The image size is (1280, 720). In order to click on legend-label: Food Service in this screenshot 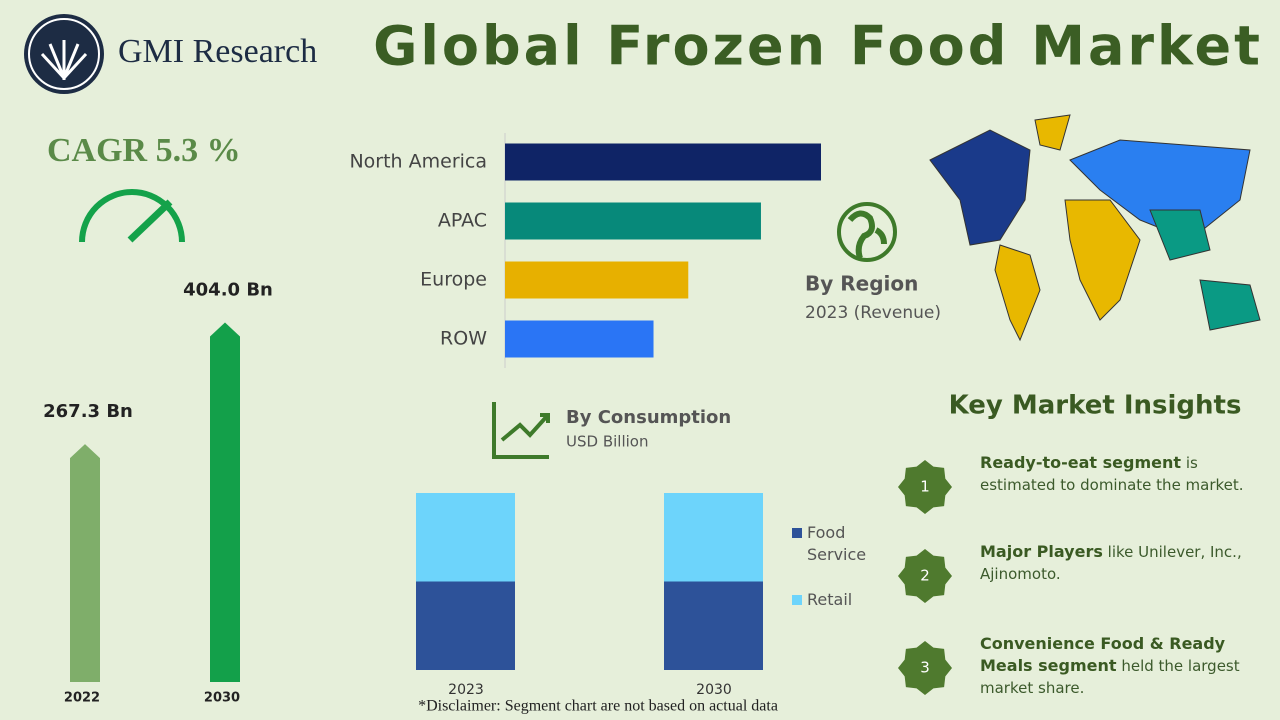, I will do `click(837, 543)`.